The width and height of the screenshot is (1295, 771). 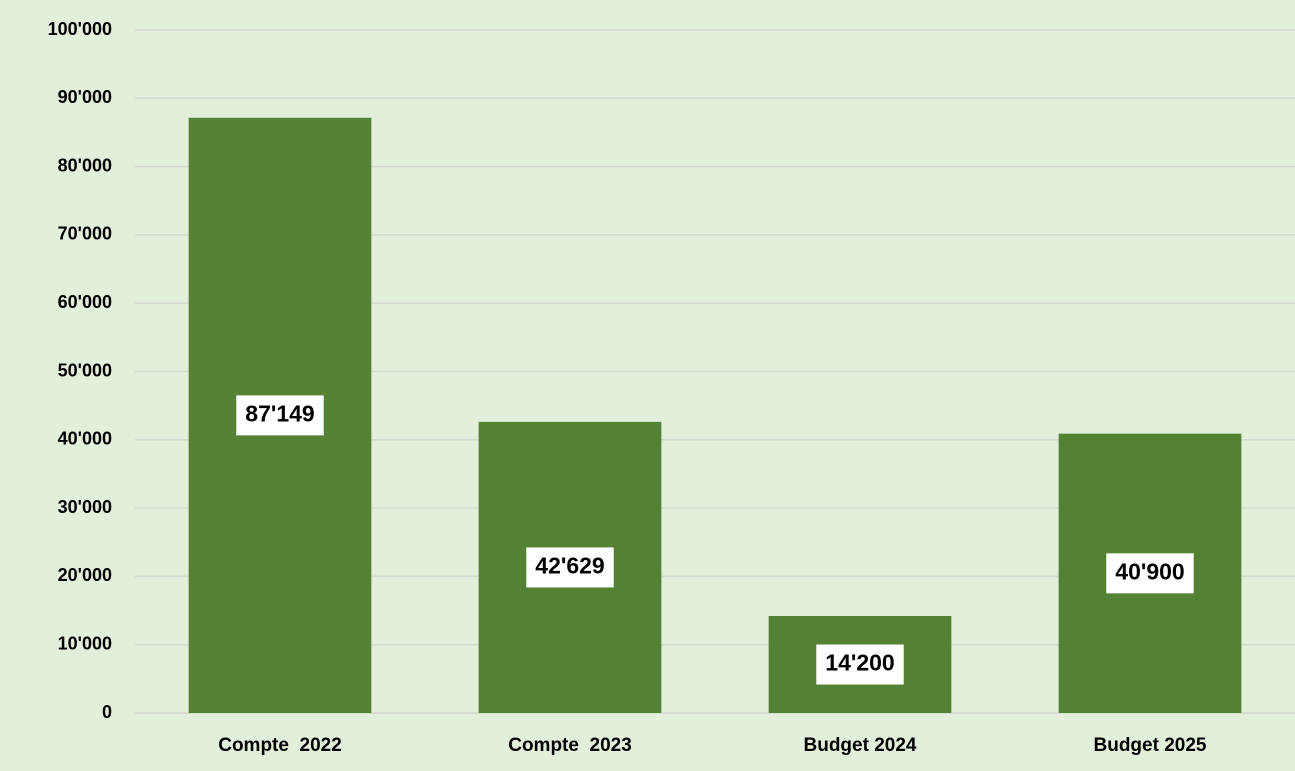 What do you see at coordinates (85, 370) in the screenshot?
I see `y-tick-label: 50'000` at bounding box center [85, 370].